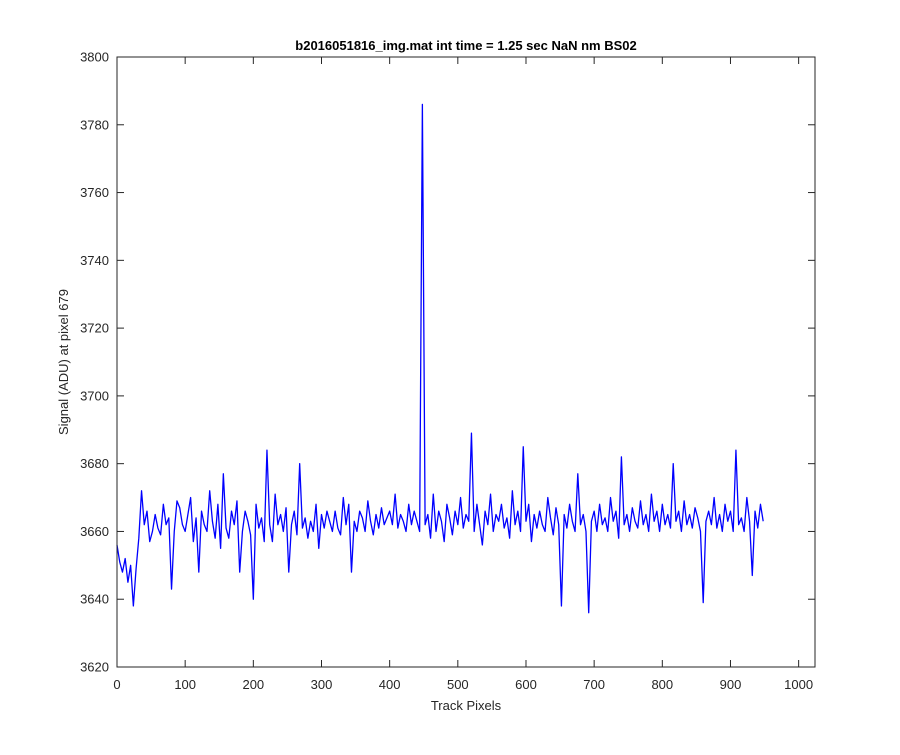  I want to click on x-tick-label: 1000, so click(798, 684).